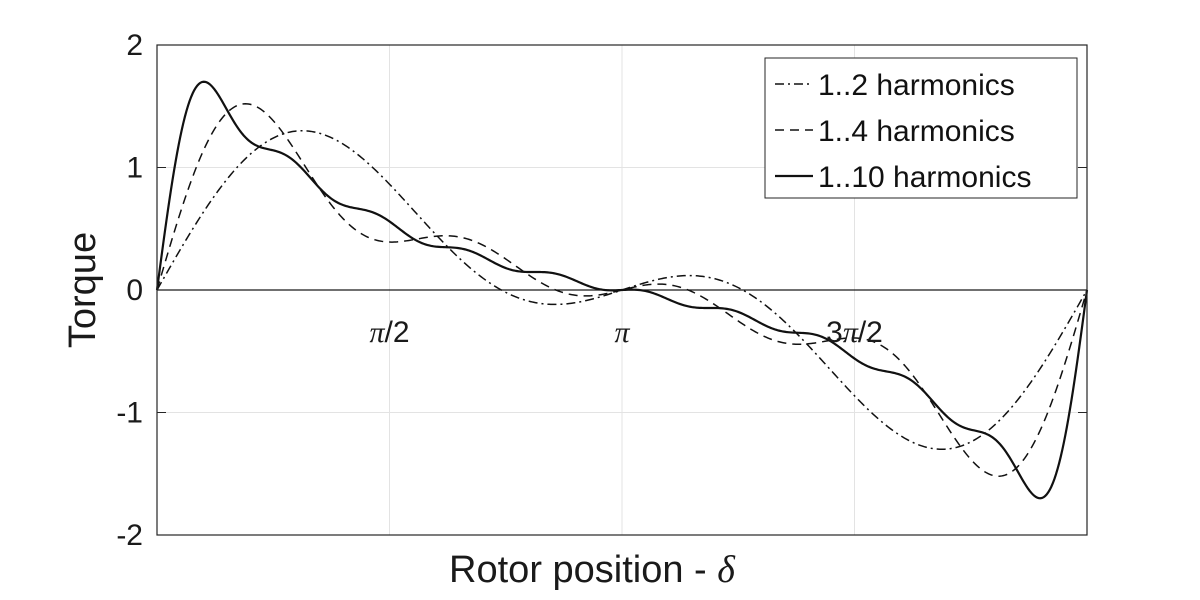 The image size is (1200, 600). I want to click on legend-entry-label: 1..10 harmonics, so click(924, 177).